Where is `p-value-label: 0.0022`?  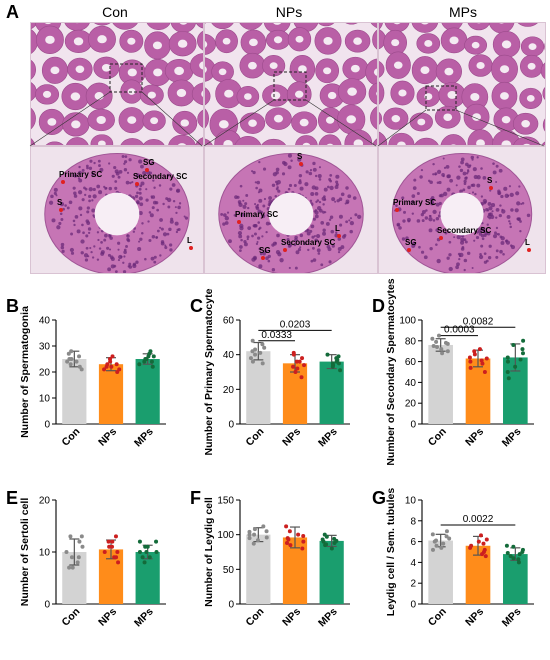
p-value-label: 0.0022 is located at coordinates (478, 519).